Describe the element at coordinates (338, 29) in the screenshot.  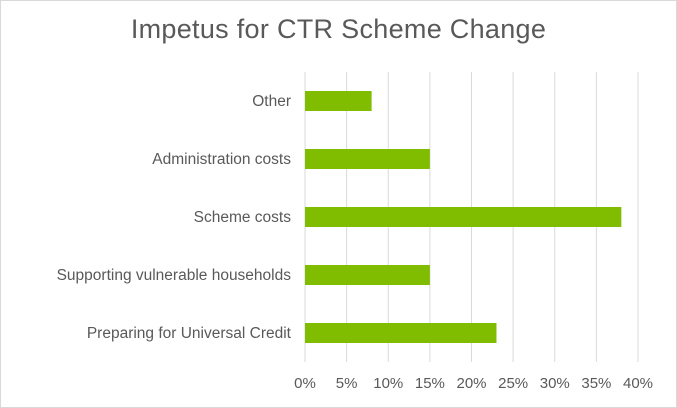
I see `chart-title: Impetus for CTR Scheme Change` at that location.